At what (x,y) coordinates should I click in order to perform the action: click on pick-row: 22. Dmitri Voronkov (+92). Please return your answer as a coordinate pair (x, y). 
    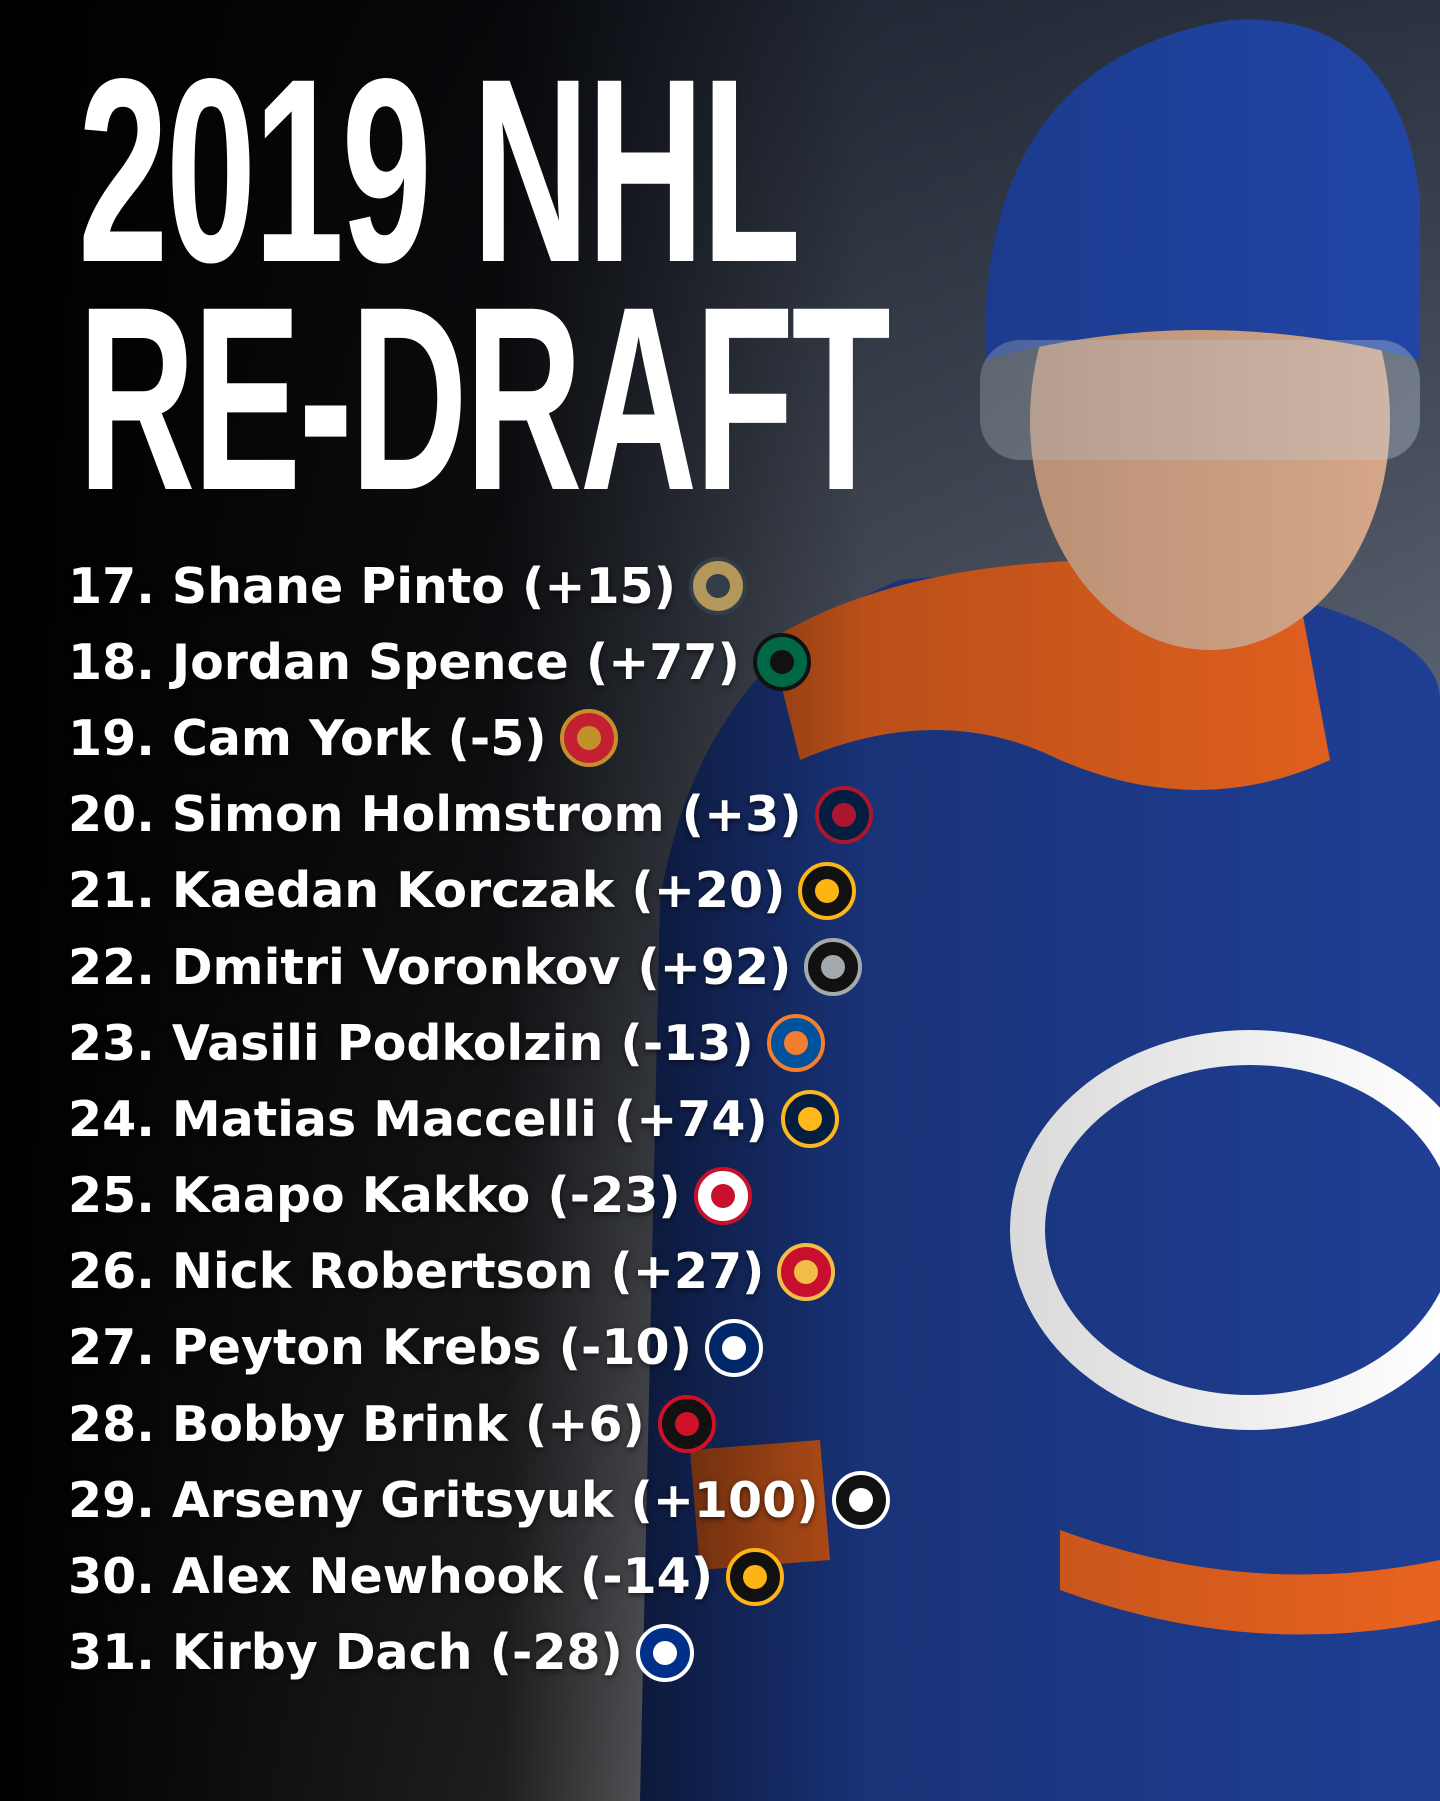
    Looking at the image, I should click on (479, 967).